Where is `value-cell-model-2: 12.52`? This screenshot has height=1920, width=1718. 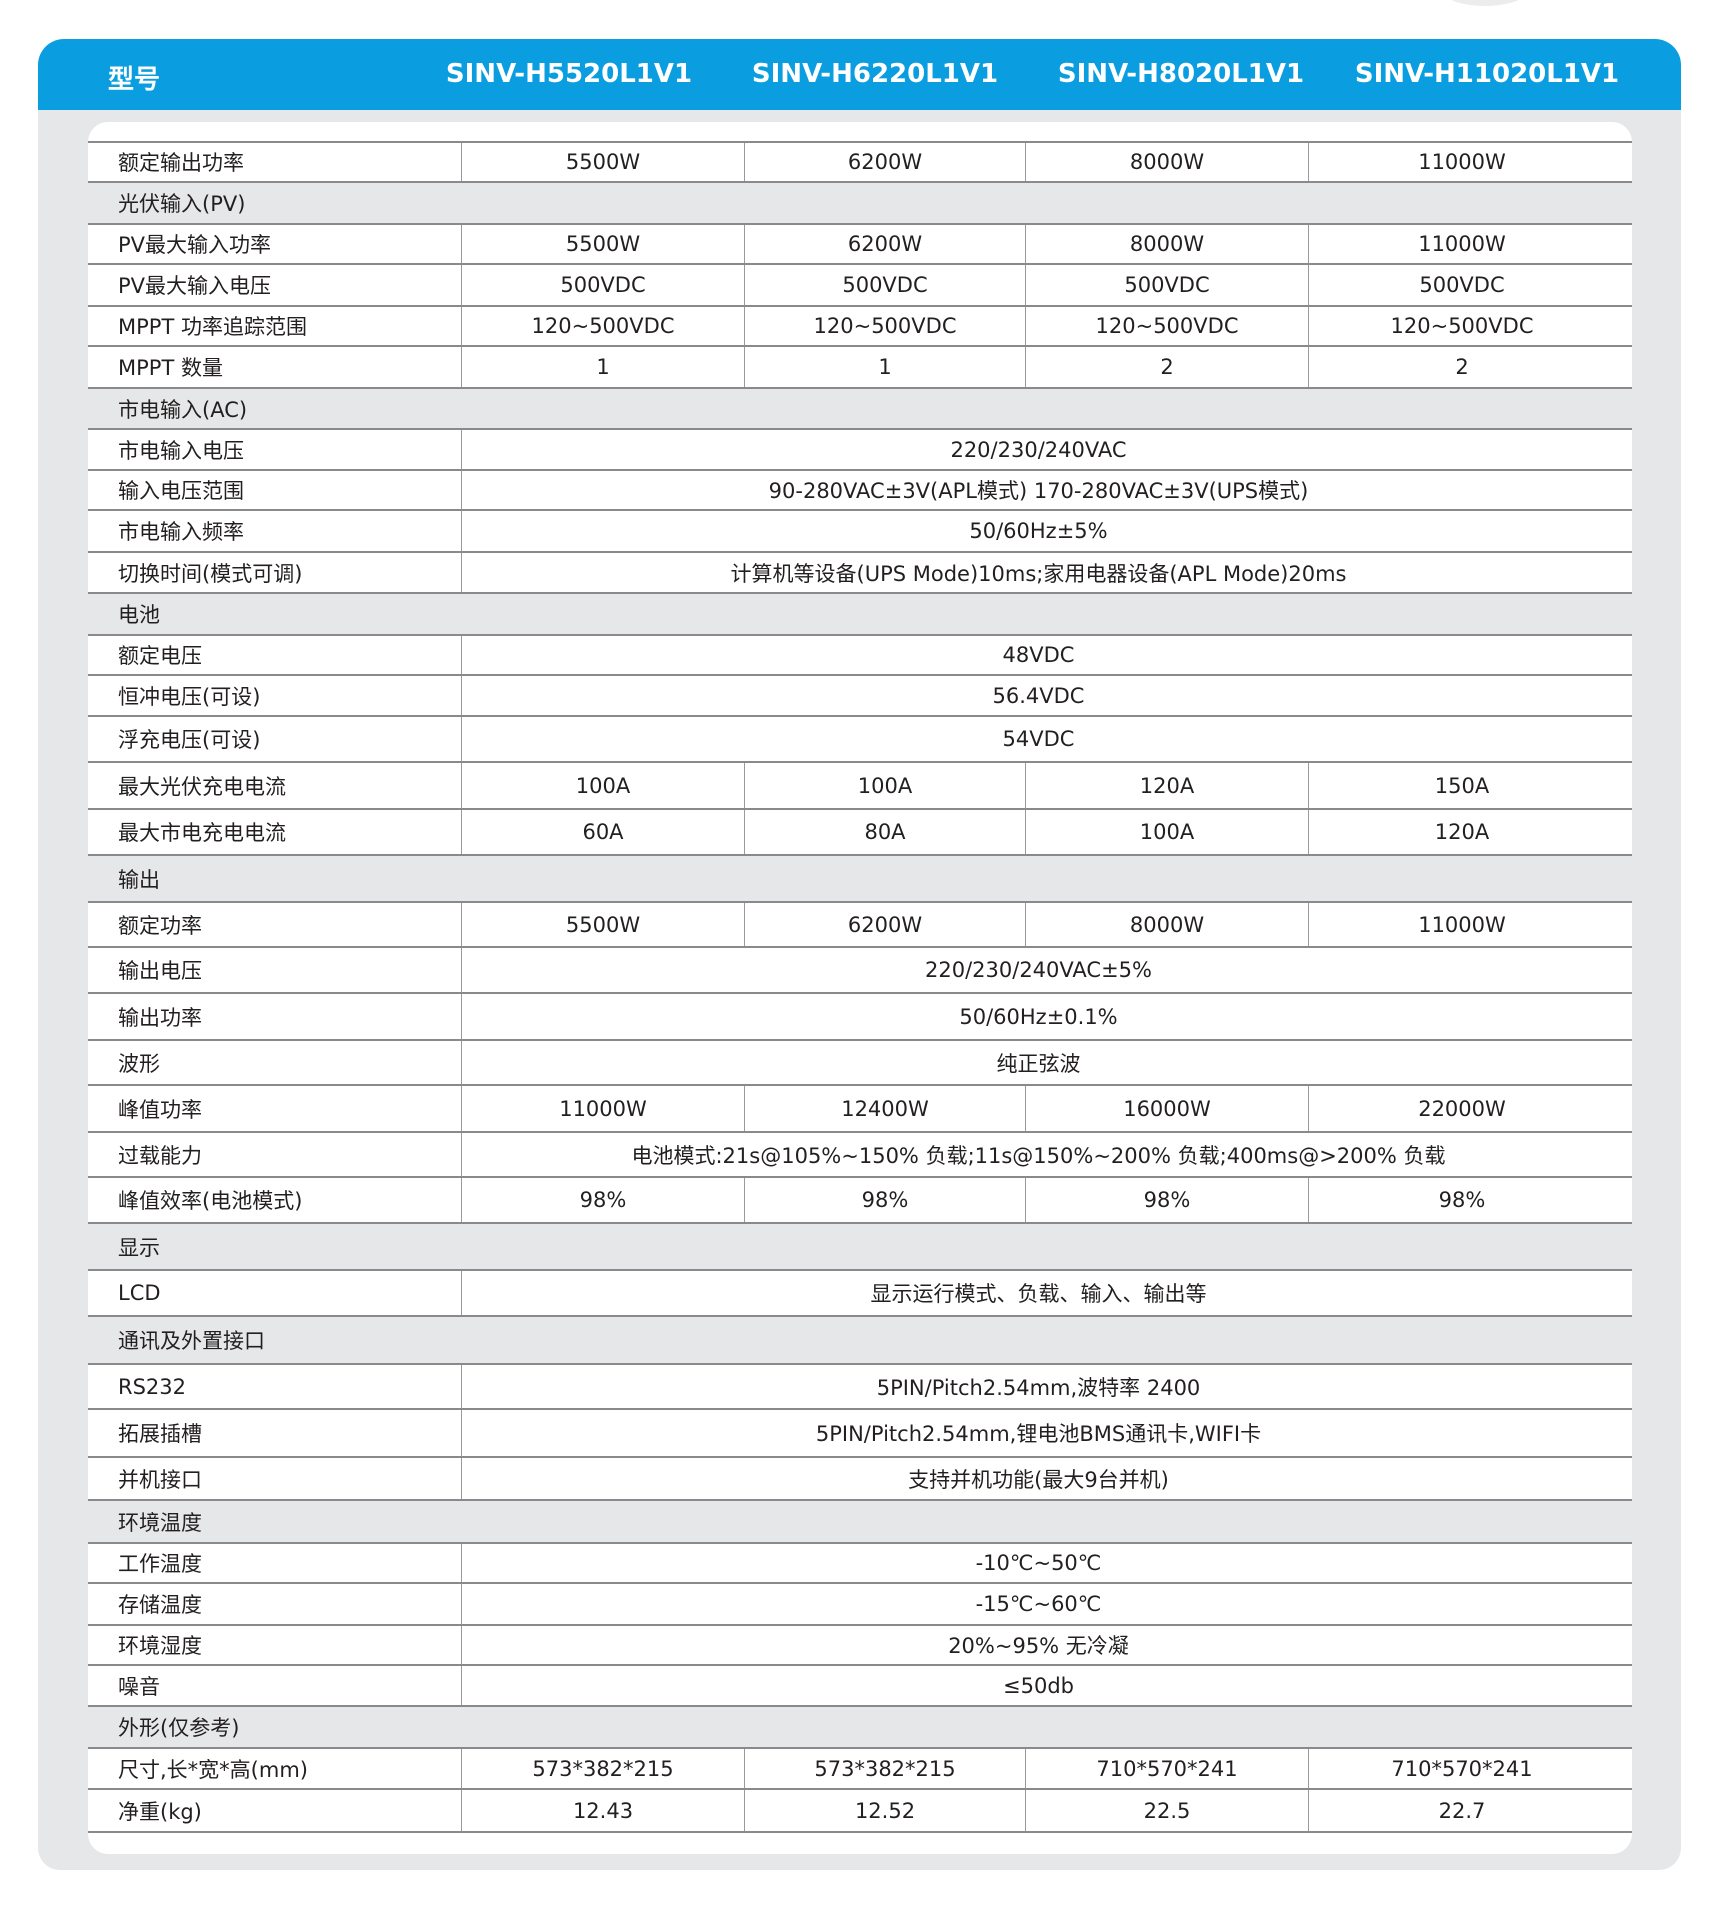 value-cell-model-2: 12.52 is located at coordinates (884, 1810).